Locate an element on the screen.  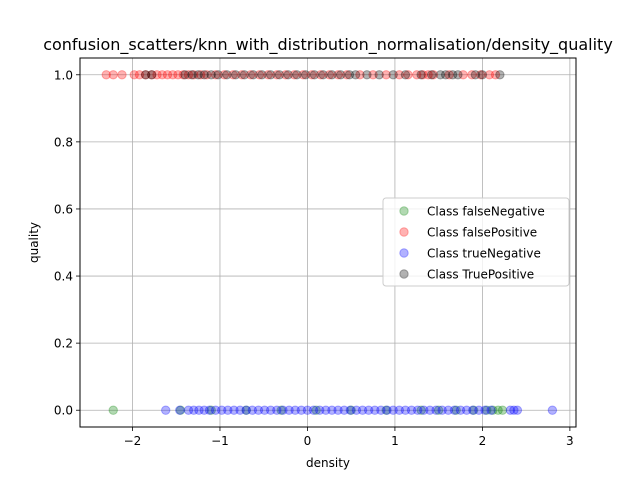
y-tick-label: 0.4 is located at coordinates (63, 277).